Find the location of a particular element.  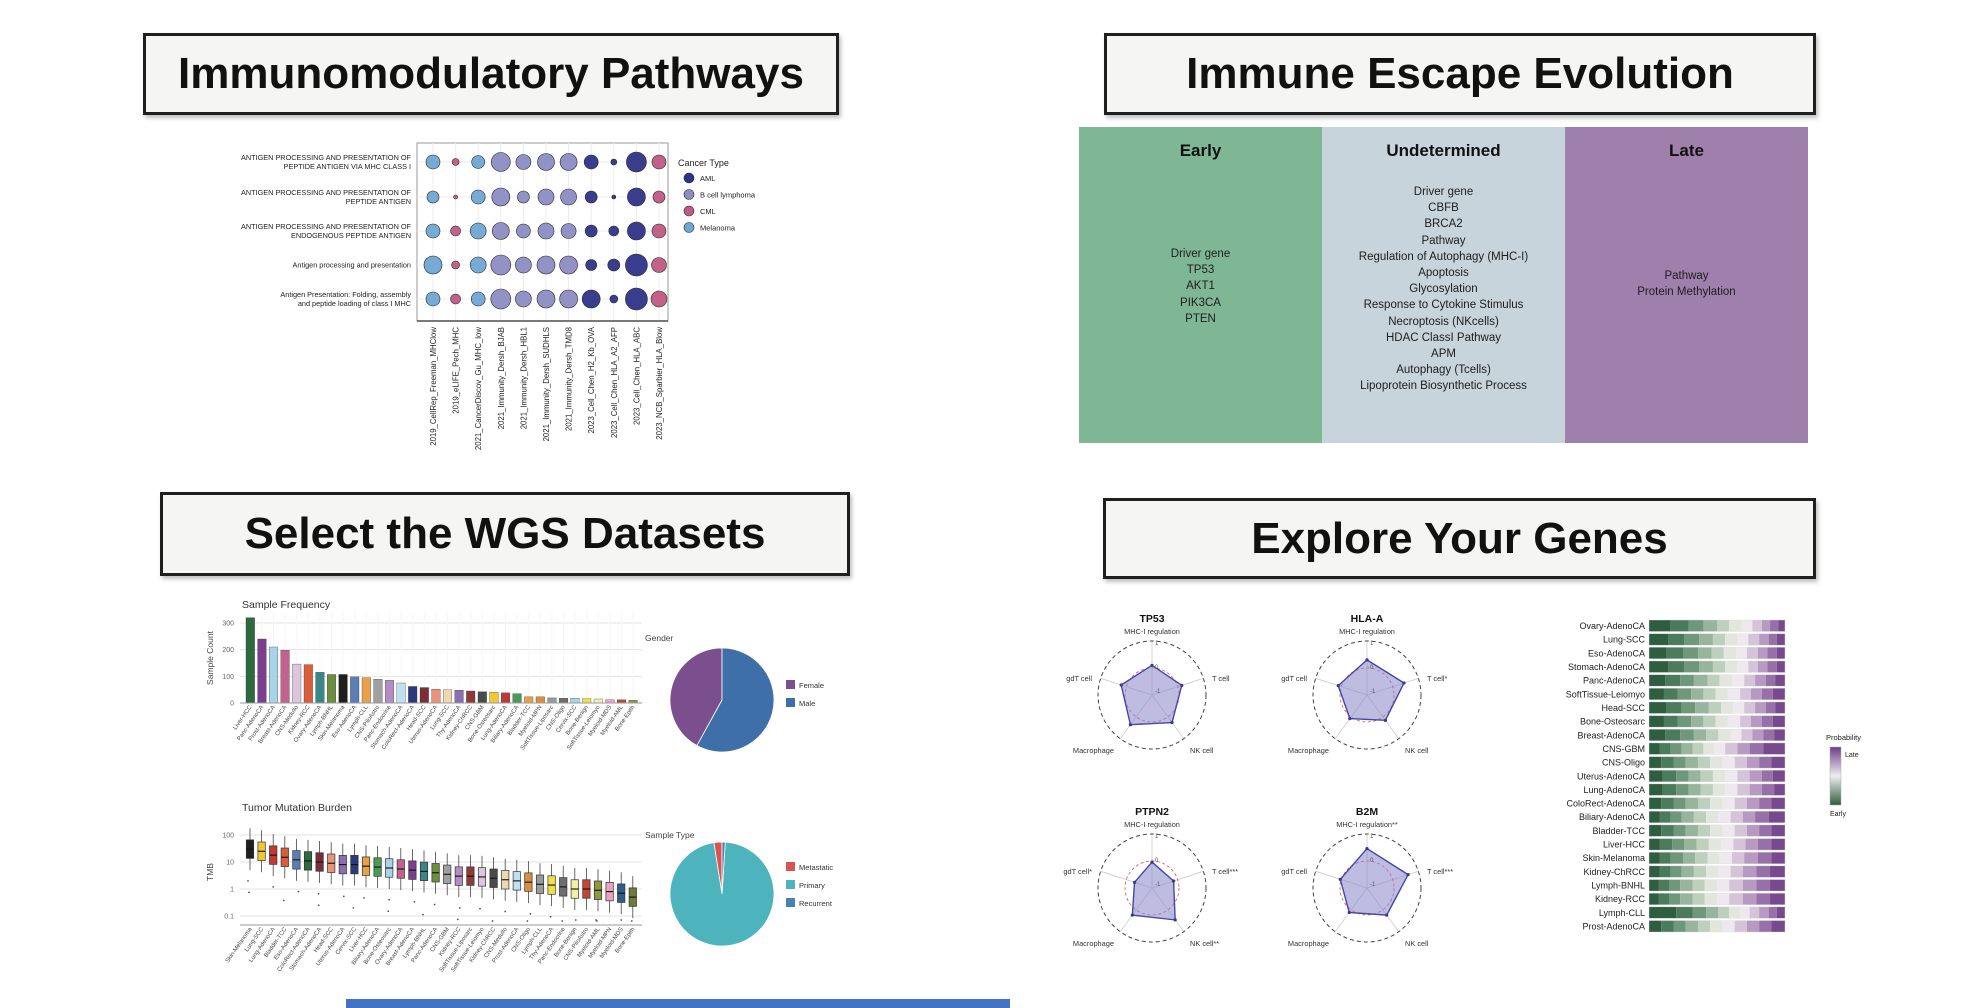

svg-text: 200 is located at coordinates (228, 650).